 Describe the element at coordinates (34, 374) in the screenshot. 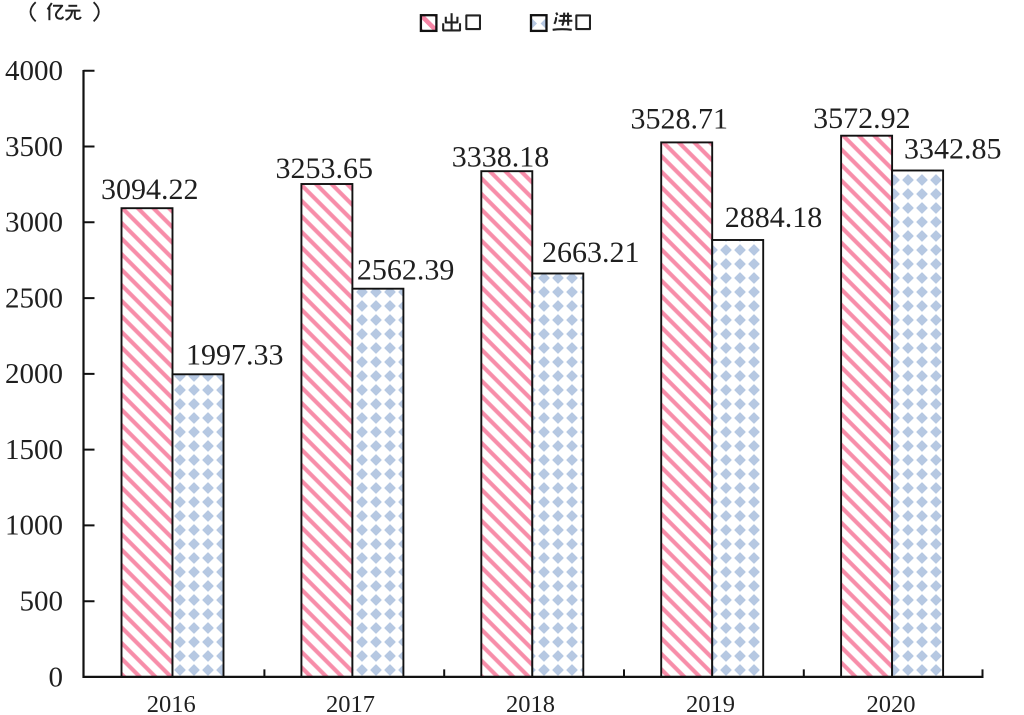

I see `svg-text: 2000` at that location.